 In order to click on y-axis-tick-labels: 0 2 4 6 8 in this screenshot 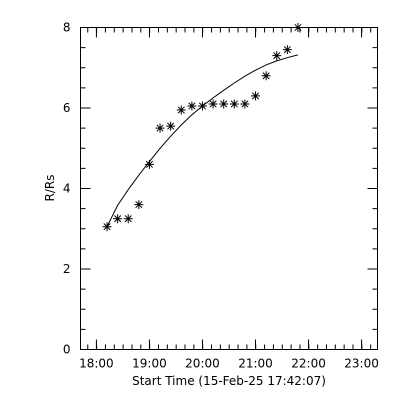, I will do `click(67, 189)`.